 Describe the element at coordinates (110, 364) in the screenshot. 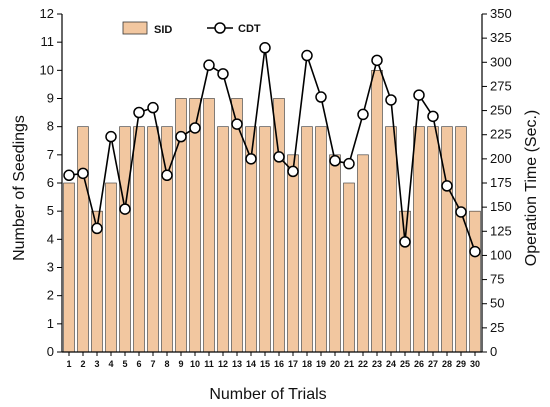

I see `x-tick-label: 4` at that location.